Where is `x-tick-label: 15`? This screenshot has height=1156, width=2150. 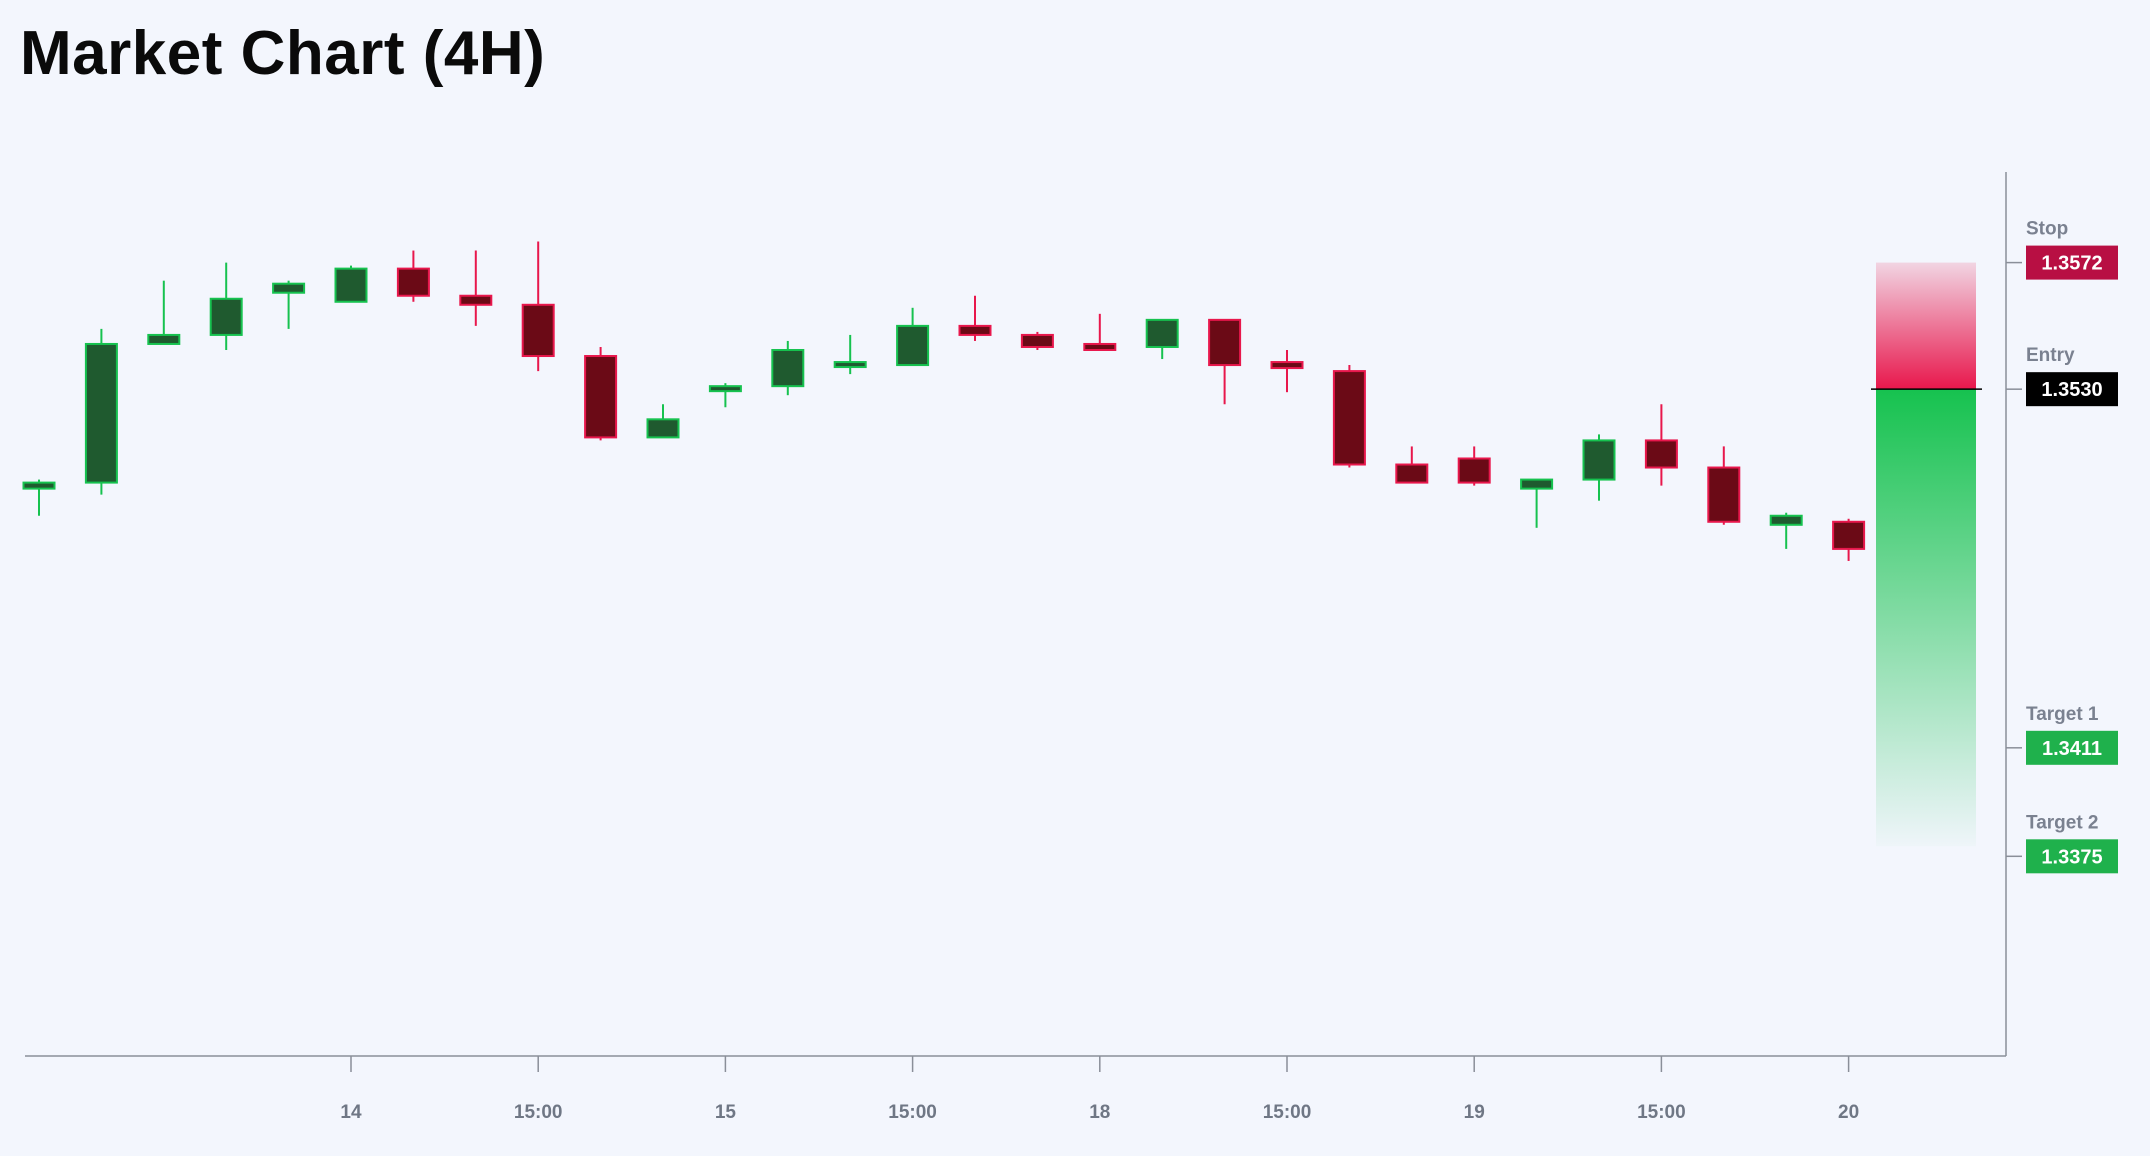
x-tick-label: 15 is located at coordinates (726, 1112).